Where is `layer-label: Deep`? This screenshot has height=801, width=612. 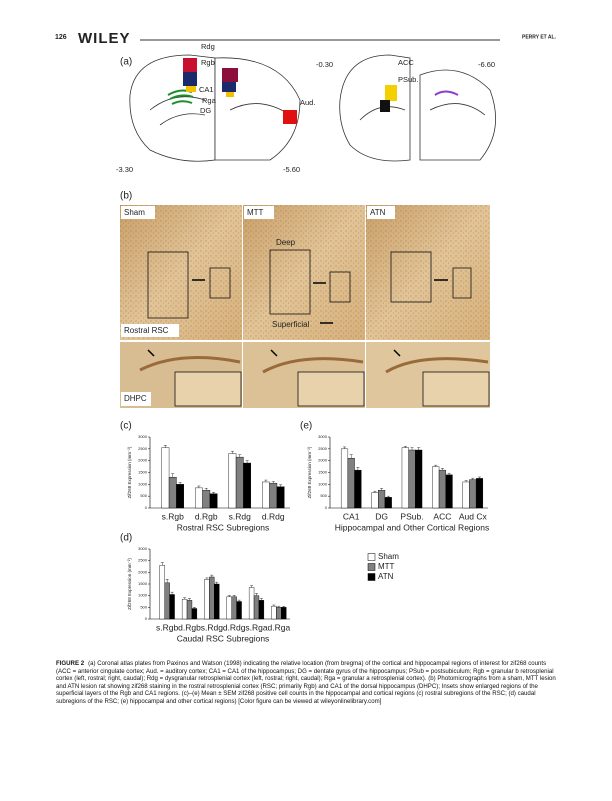
layer-label: Deep is located at coordinates (286, 242).